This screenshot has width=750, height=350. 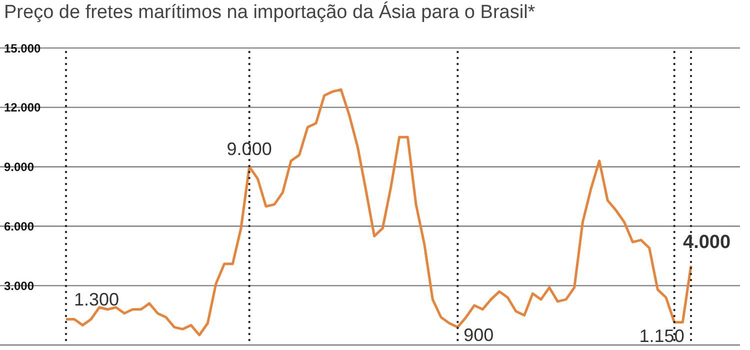 What do you see at coordinates (707, 242) in the screenshot?
I see `data-label: 4.000` at bounding box center [707, 242].